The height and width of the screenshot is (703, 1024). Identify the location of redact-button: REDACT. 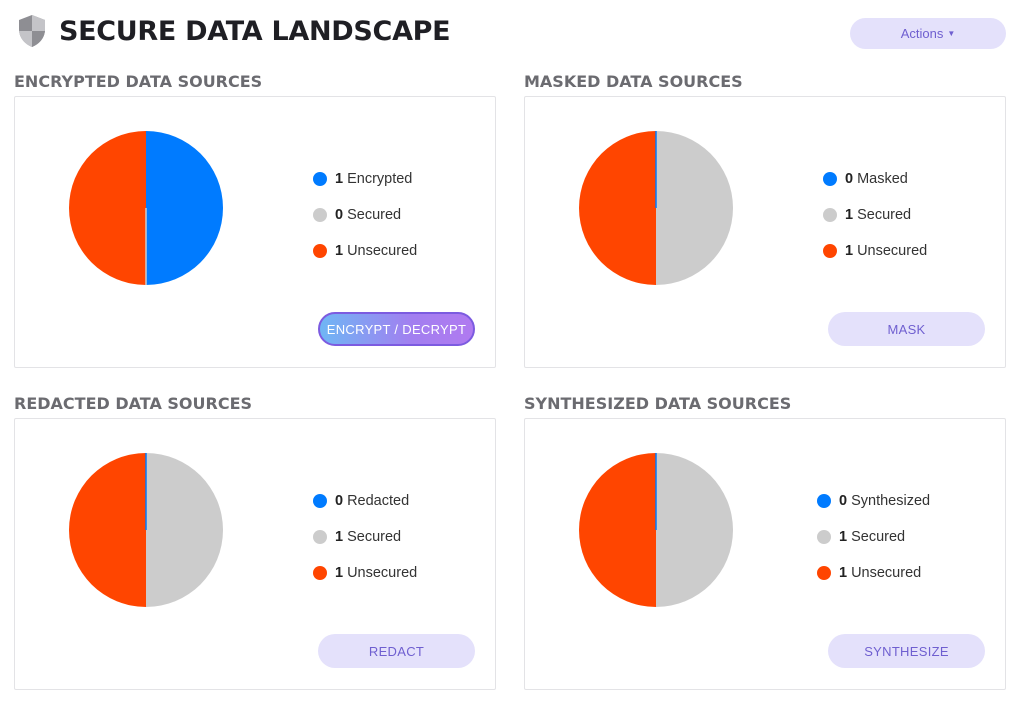
(396, 651).